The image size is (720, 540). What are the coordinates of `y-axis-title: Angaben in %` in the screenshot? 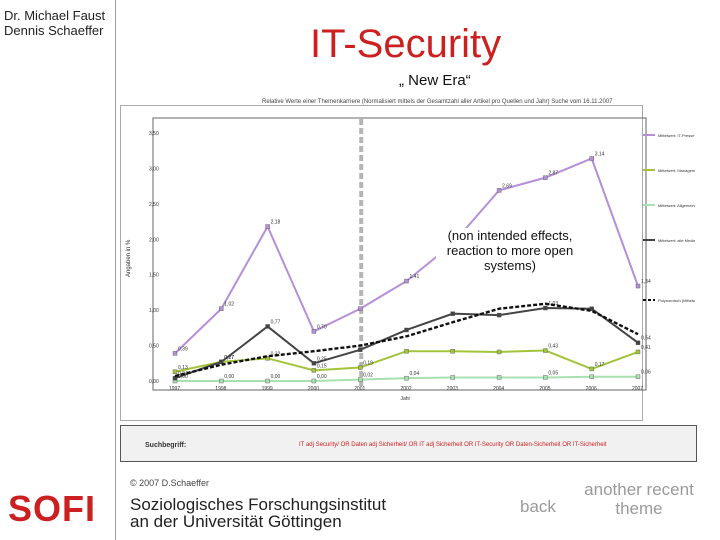 It's located at (129, 258).